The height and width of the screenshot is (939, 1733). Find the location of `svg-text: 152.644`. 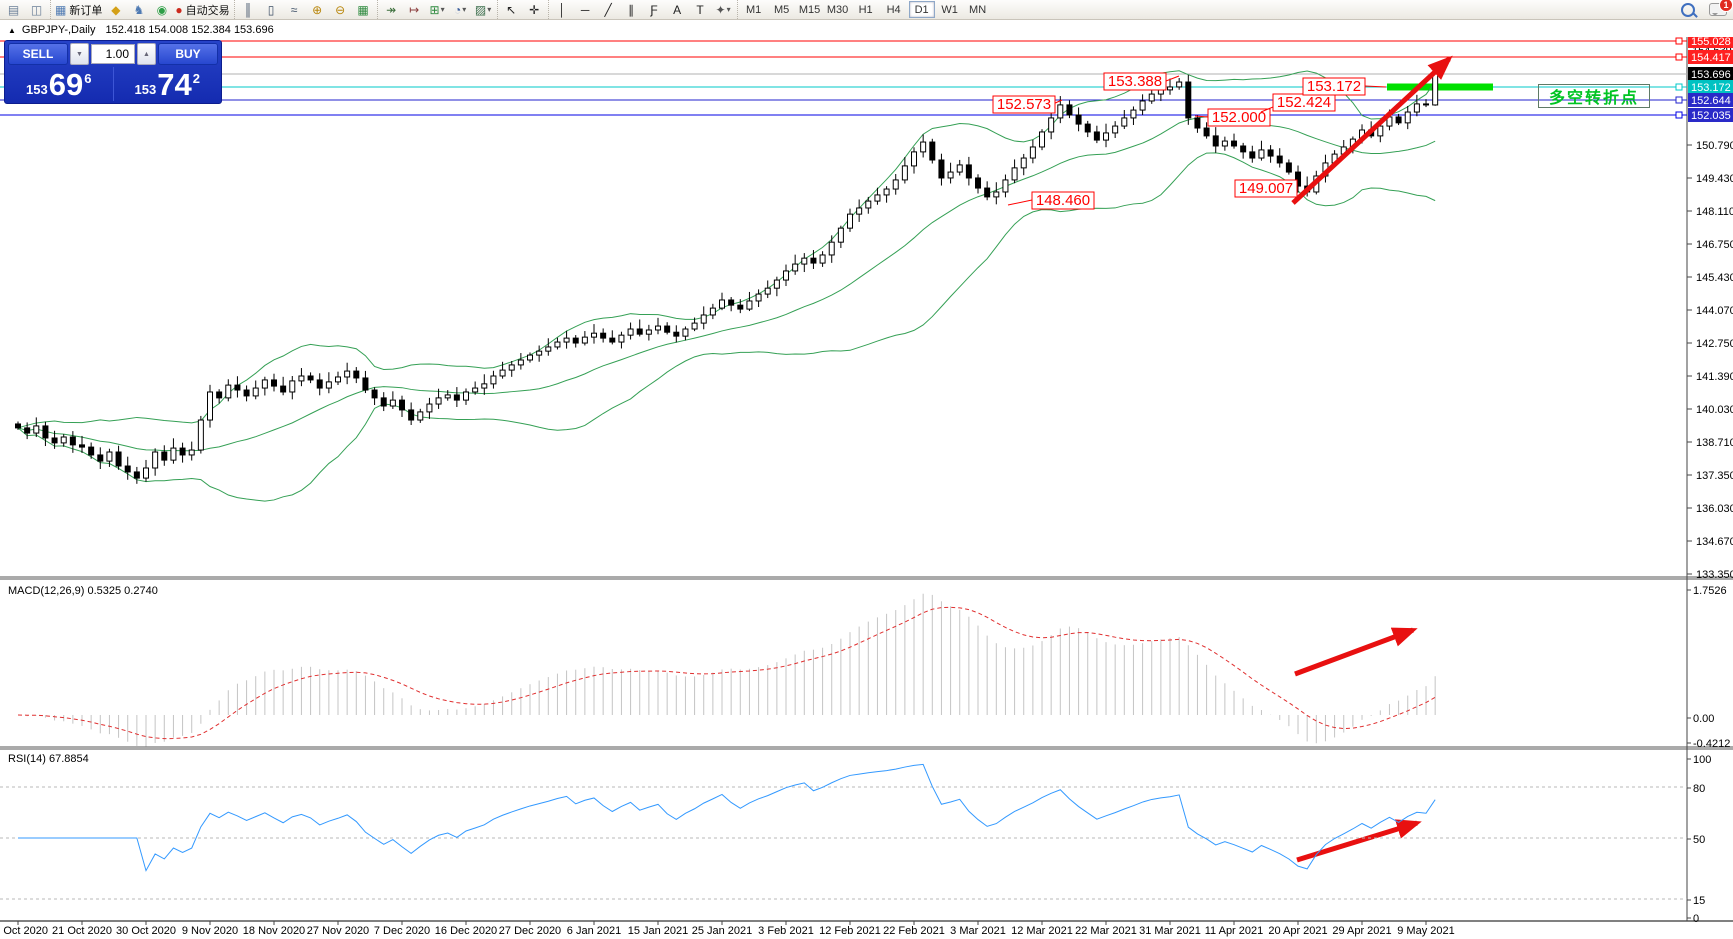

svg-text: 152.644 is located at coordinates (1711, 101).